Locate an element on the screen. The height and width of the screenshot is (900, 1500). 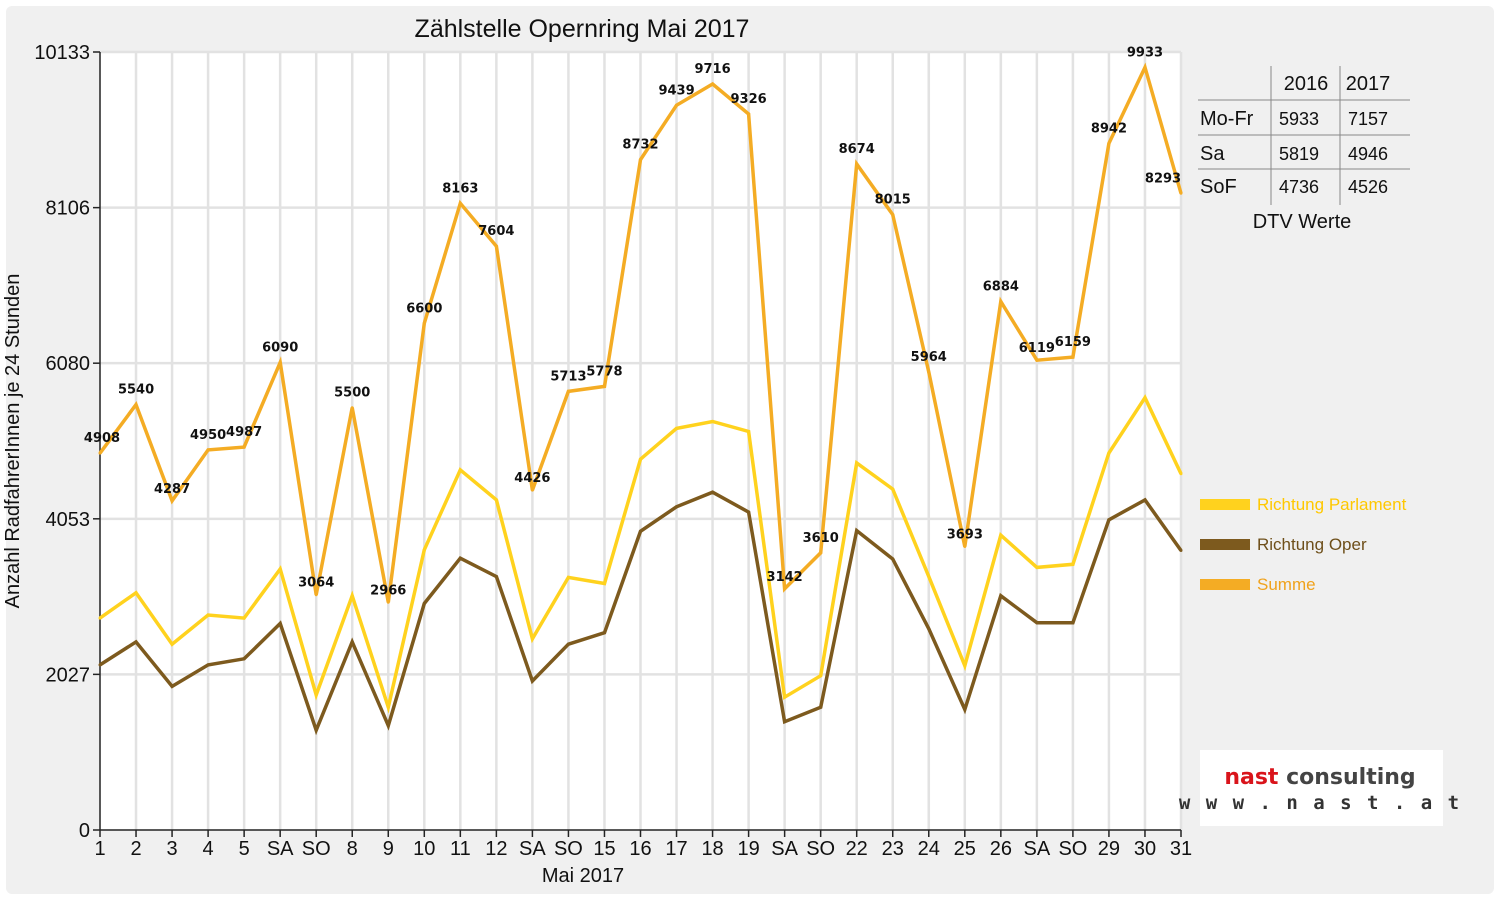
data-label: 8732 is located at coordinates (640, 145).